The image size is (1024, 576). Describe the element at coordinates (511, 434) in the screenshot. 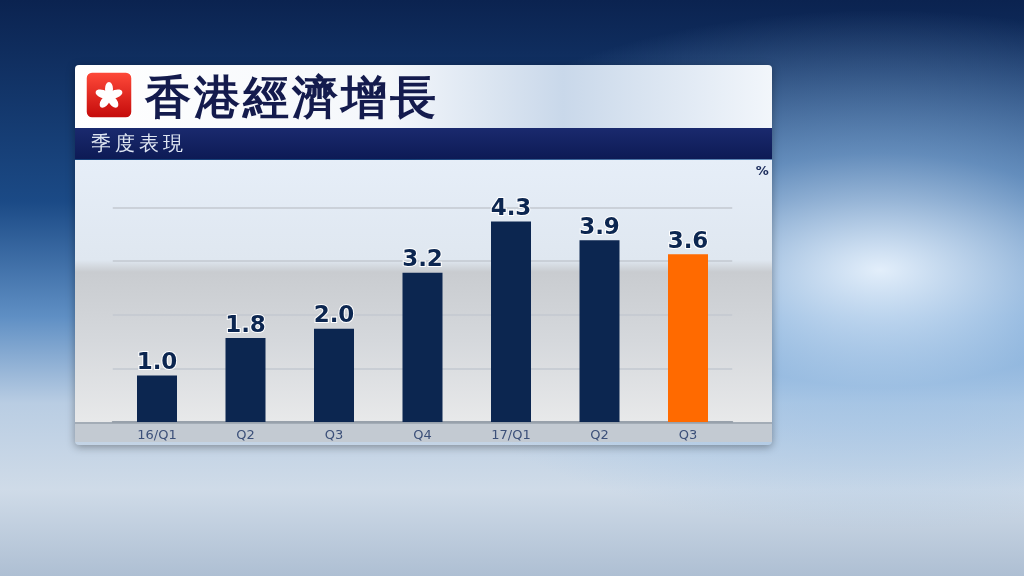

I see `x-tick-label: 17/Q1` at that location.